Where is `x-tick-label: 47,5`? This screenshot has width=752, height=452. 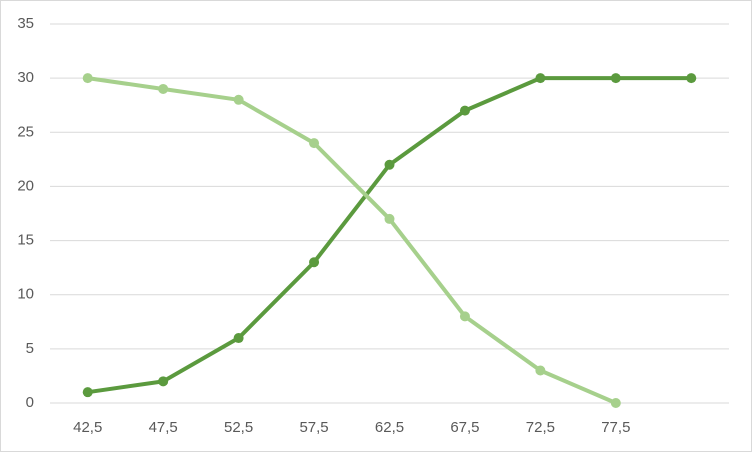
x-tick-label: 47,5 is located at coordinates (163, 427).